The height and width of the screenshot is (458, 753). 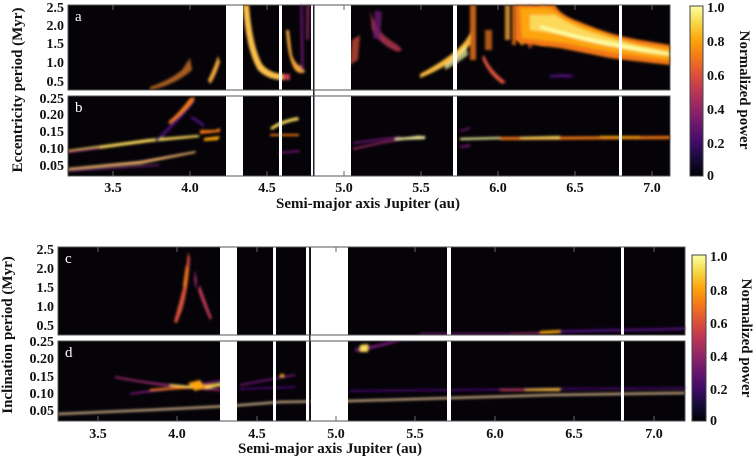 I want to click on bottom-colorbar-ticks: 1.0 0.8 0.6 0.4 0.2 0, so click(x=719, y=339).